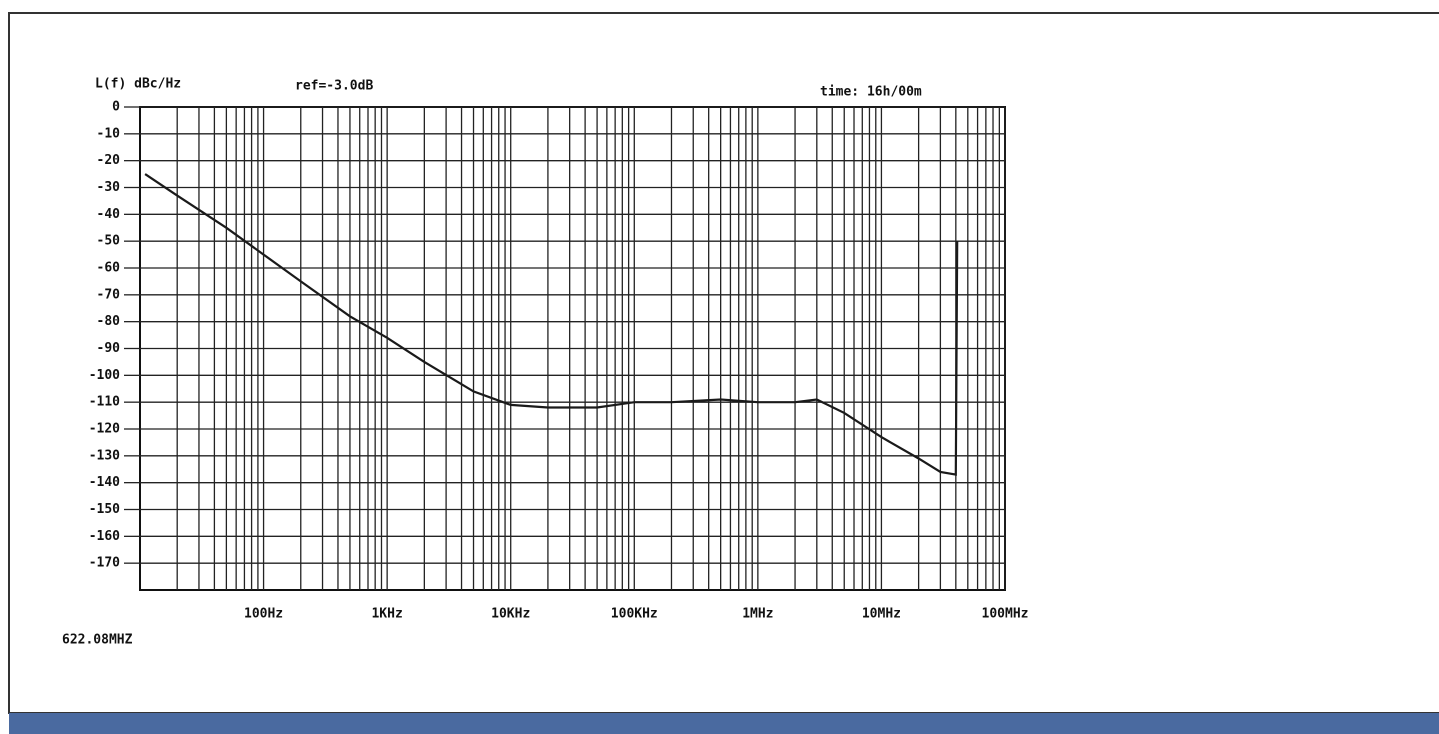  I want to click on y-tick-label: -80, so click(109, 321).